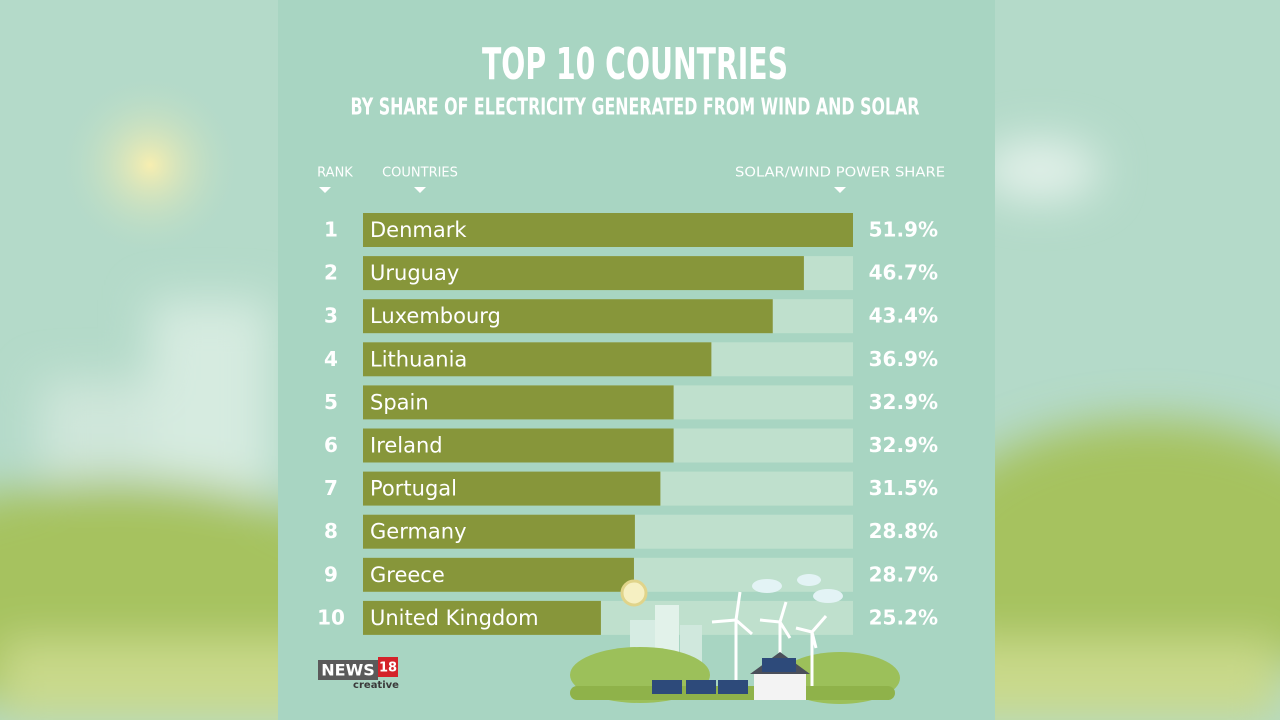 Image resolution: width=1280 pixels, height=720 pixels. I want to click on rank-label: 4, so click(331, 359).